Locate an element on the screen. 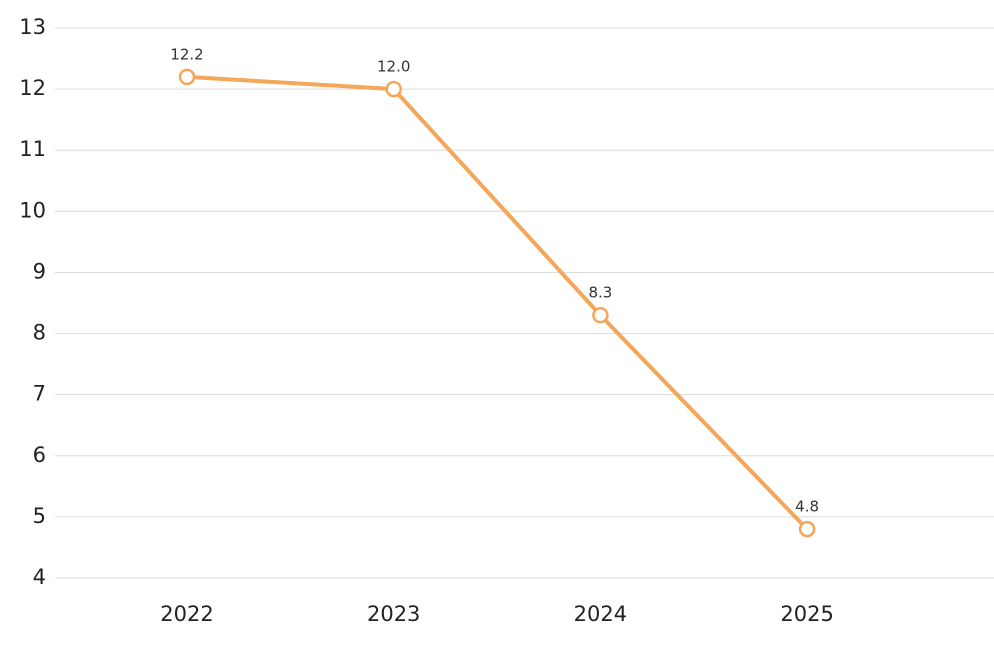  y-tick-label: 4 is located at coordinates (39, 577).